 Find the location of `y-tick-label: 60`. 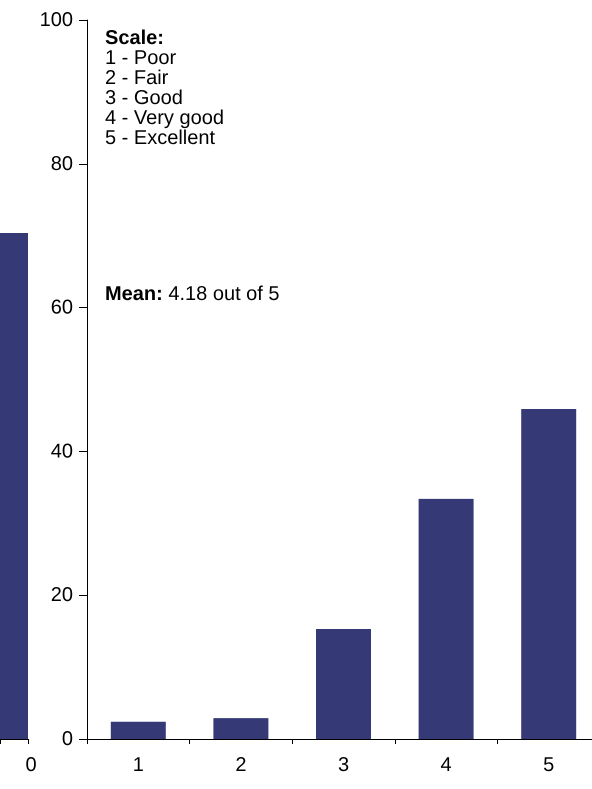

y-tick-label: 60 is located at coordinates (61, 307).